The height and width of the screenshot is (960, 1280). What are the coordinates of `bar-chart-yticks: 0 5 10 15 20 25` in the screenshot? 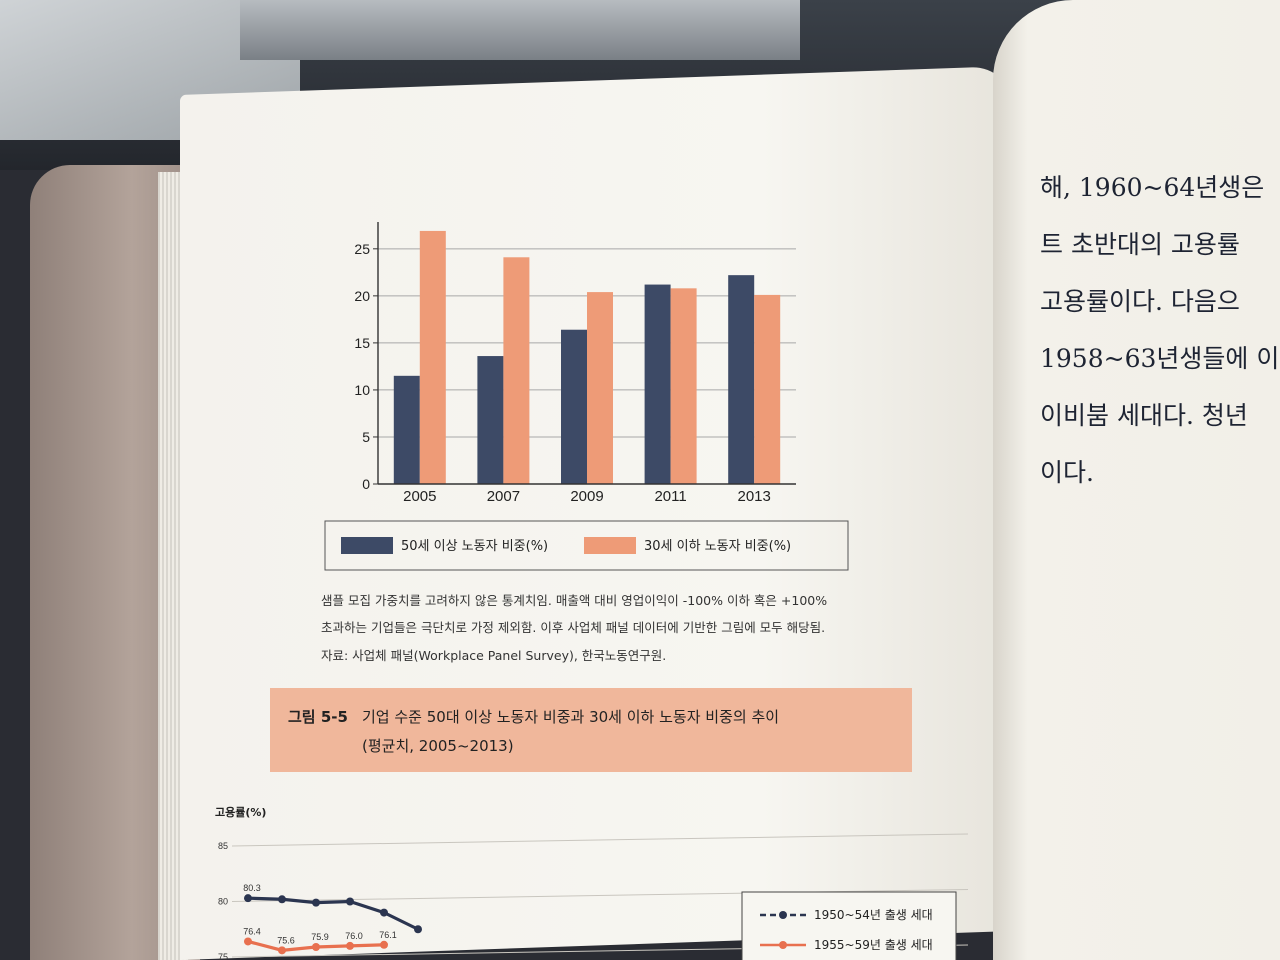 It's located at (366, 366).